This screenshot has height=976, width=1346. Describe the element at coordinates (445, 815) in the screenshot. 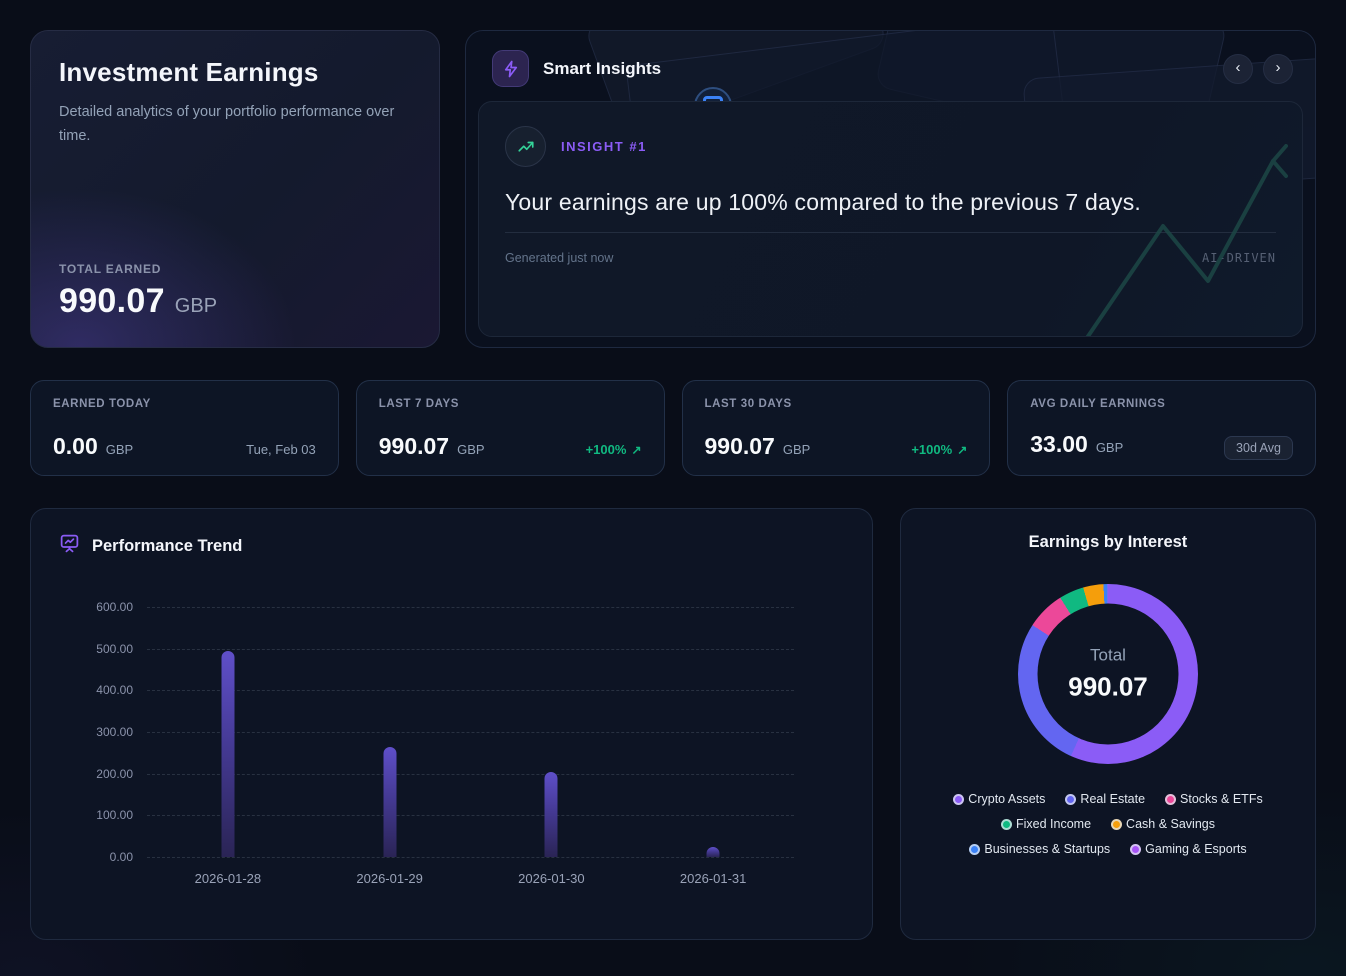

I see `gridline: 100.00` at that location.